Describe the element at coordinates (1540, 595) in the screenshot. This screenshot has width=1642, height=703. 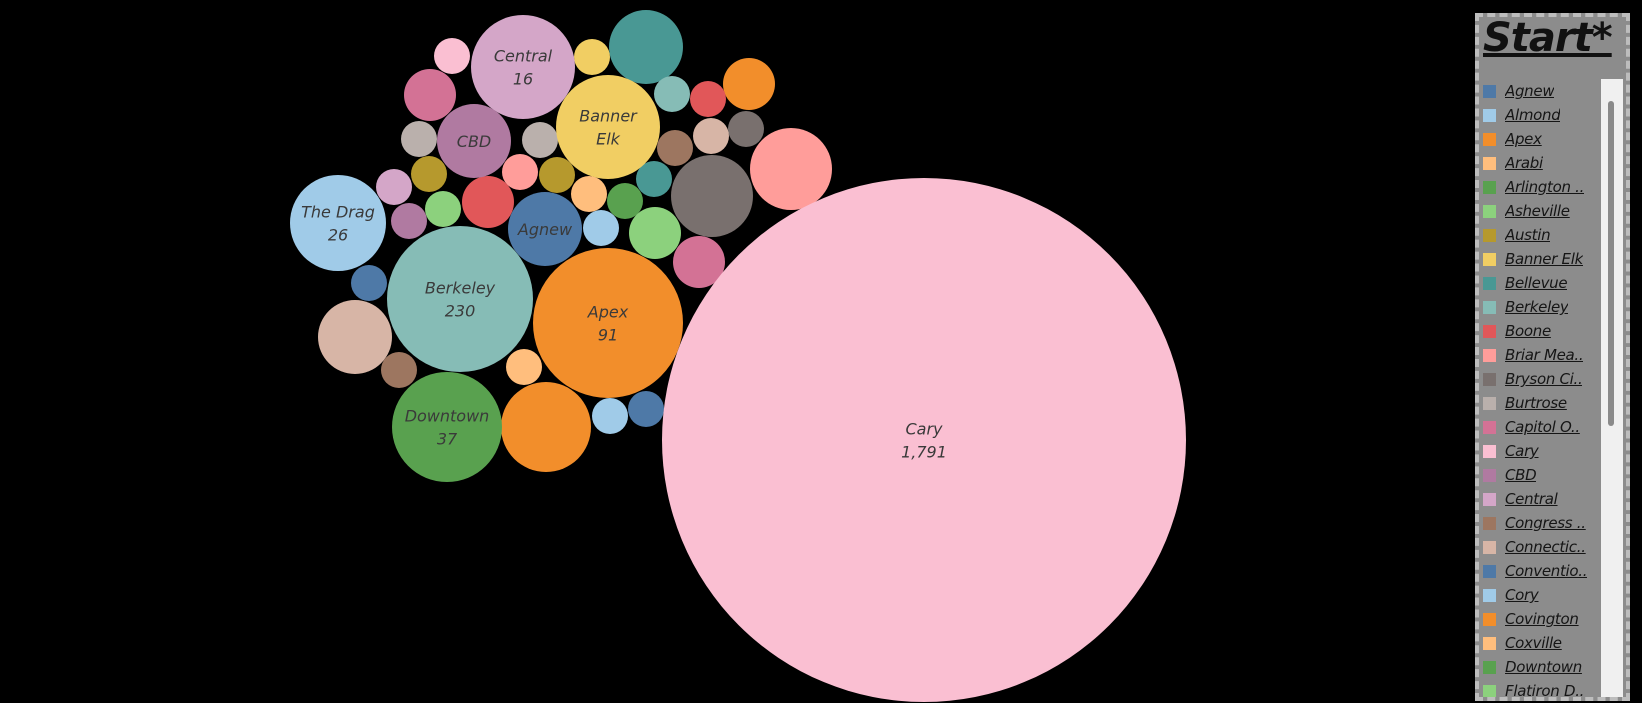
I see `legend-item: Cory` at that location.